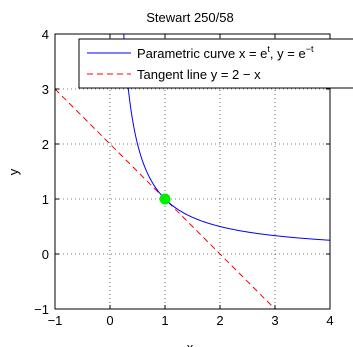 Image resolution: width=353 pixels, height=347 pixels. I want to click on y-tick-labels: −1 0 1 2 3 4, so click(41, 172).